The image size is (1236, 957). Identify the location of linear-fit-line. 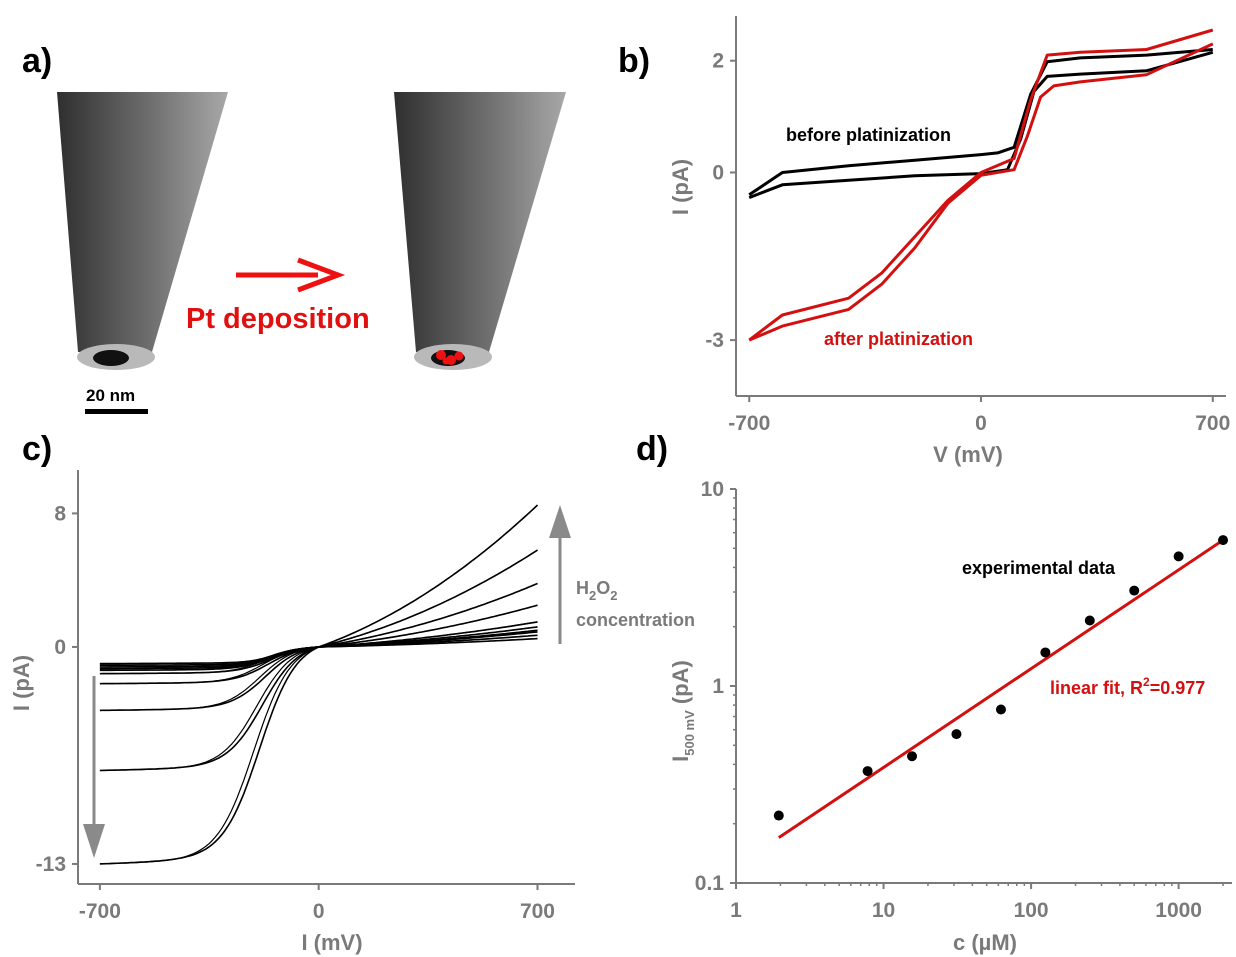
(1000, 688).